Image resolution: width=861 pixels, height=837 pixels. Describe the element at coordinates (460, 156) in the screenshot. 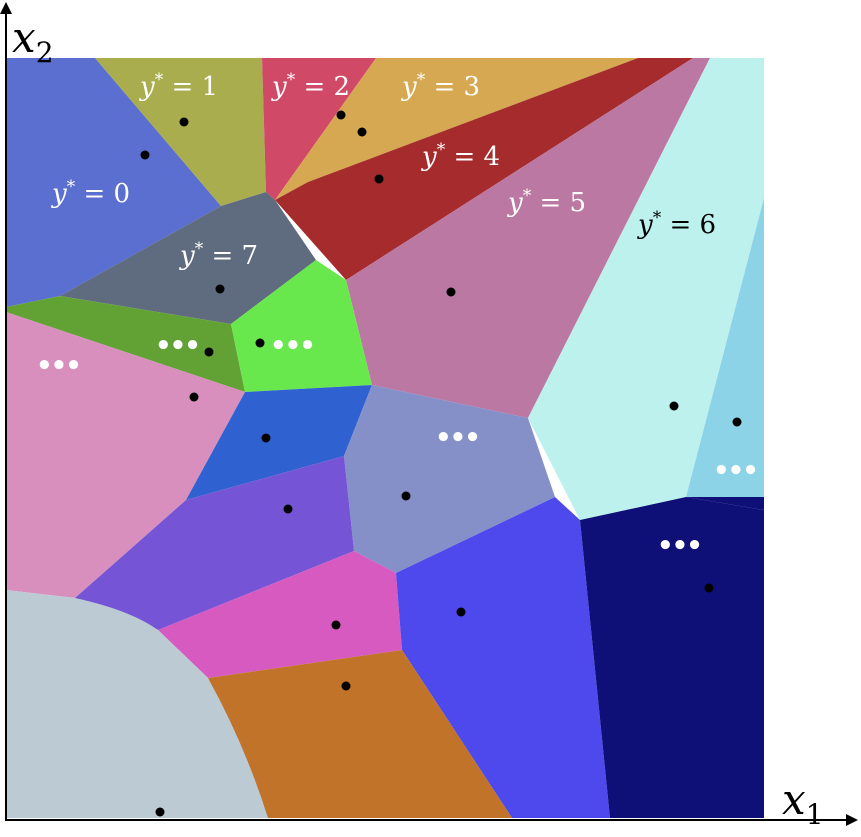

I see `label-y4: y* = 4` at that location.